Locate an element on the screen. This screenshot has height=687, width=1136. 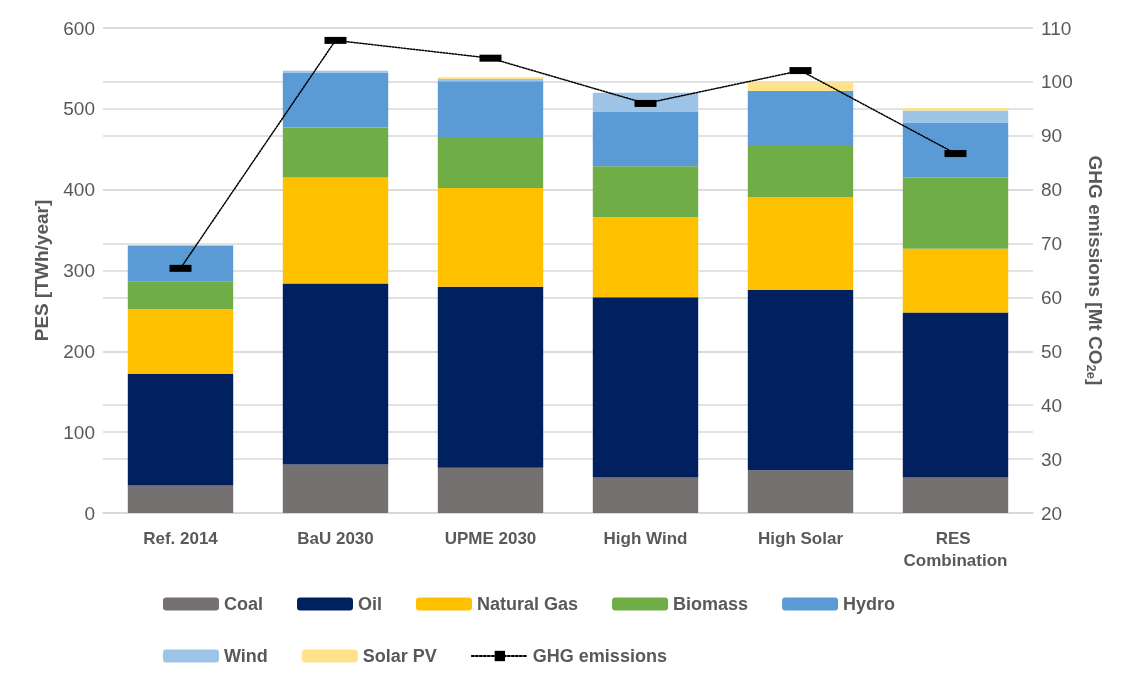
y-tick-label: 200 is located at coordinates (79, 351).